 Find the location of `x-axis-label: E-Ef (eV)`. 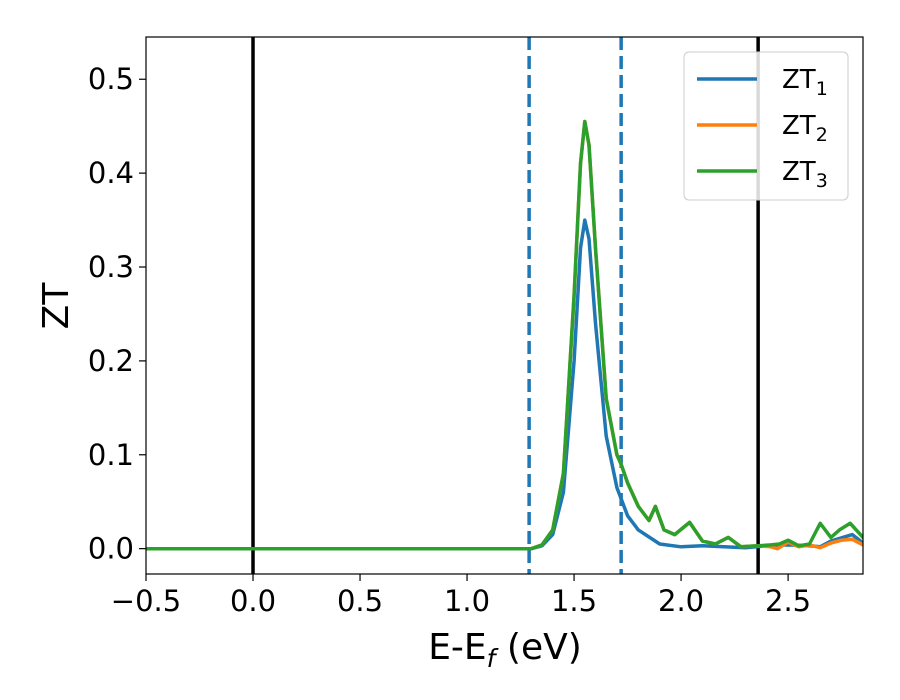

x-axis-label: E-Ef (eV) is located at coordinates (505, 650).